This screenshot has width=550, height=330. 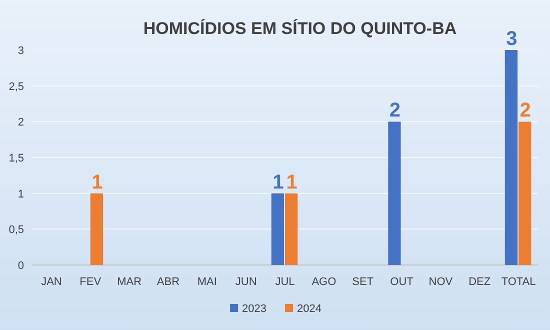 What do you see at coordinates (21, 194) in the screenshot?
I see `y-tick-label: 1` at bounding box center [21, 194].